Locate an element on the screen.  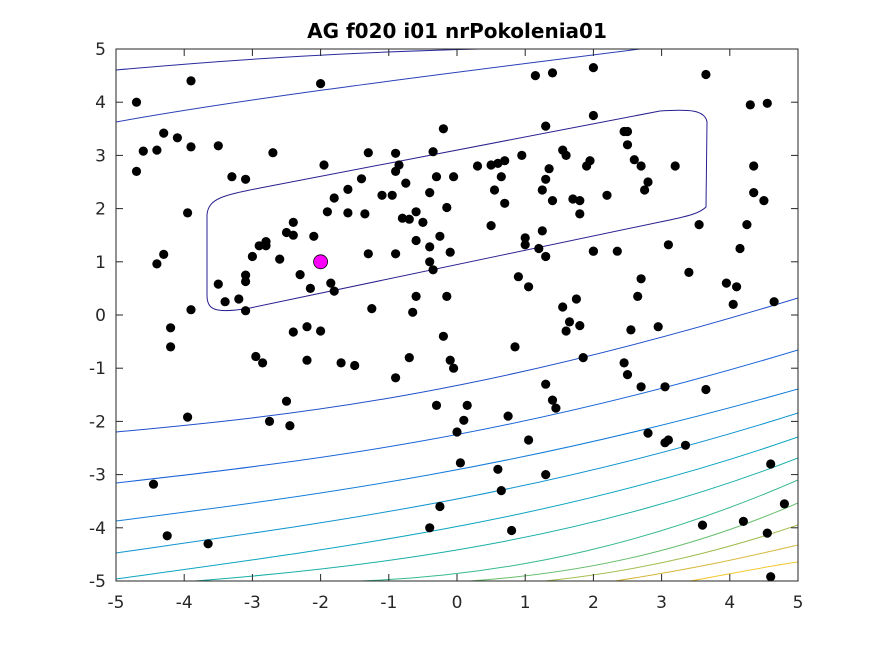
y-tick-label: -1 is located at coordinates (97, 369).